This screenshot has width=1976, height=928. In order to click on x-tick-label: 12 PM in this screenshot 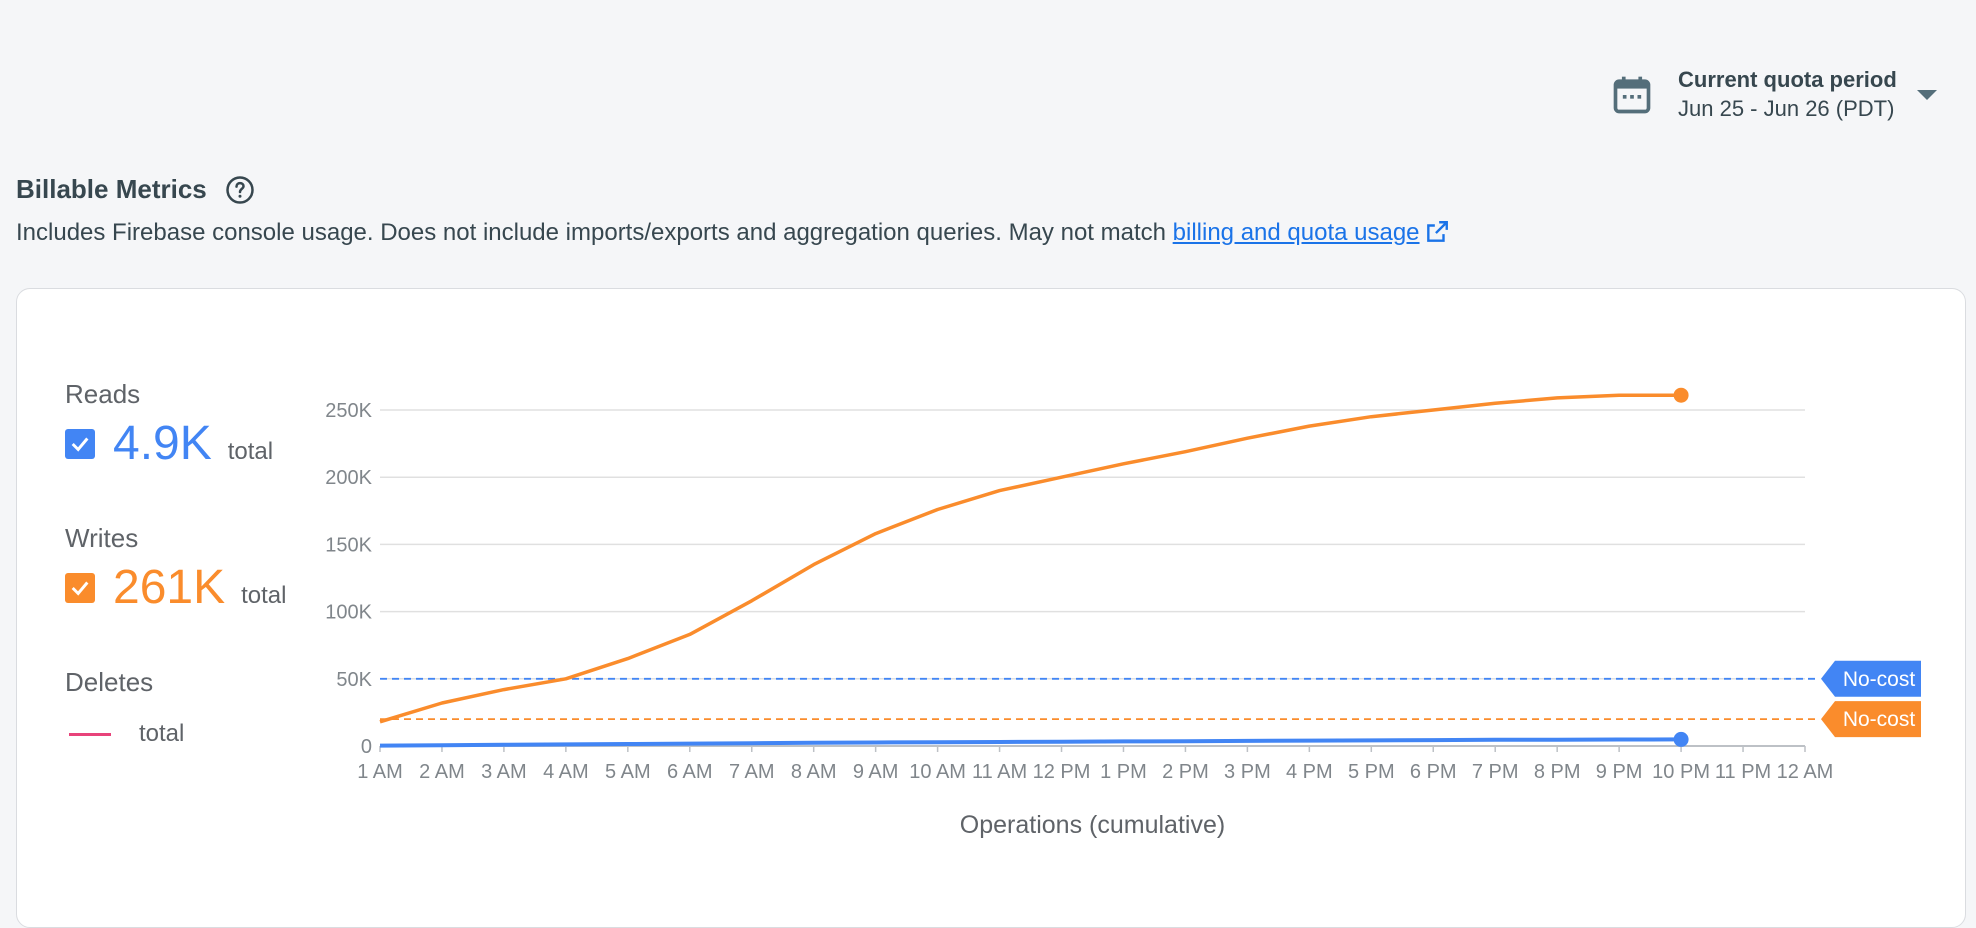, I will do `click(1062, 772)`.